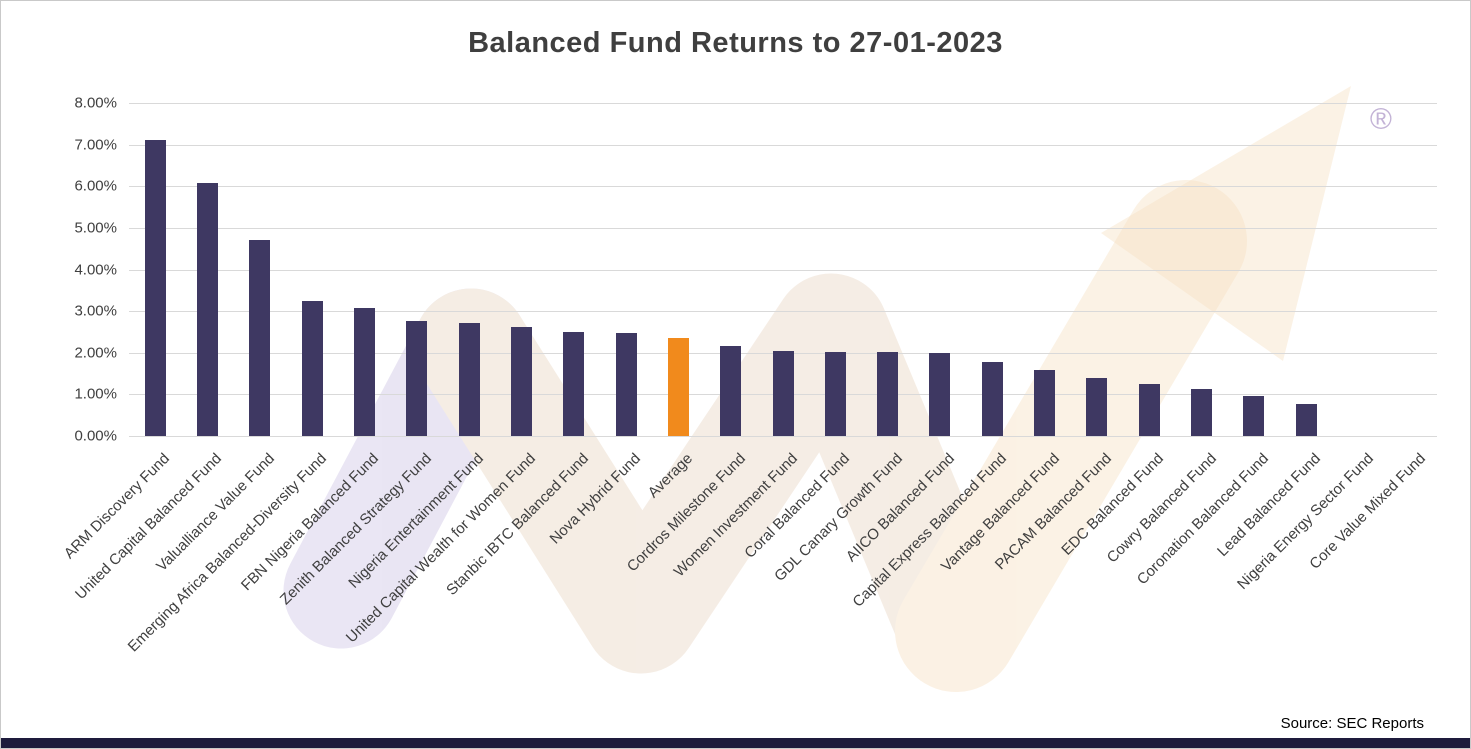  Describe the element at coordinates (517, 524) in the screenshot. I see `x-axis-label: Stanbic IBTC Balanced Fund` at that location.